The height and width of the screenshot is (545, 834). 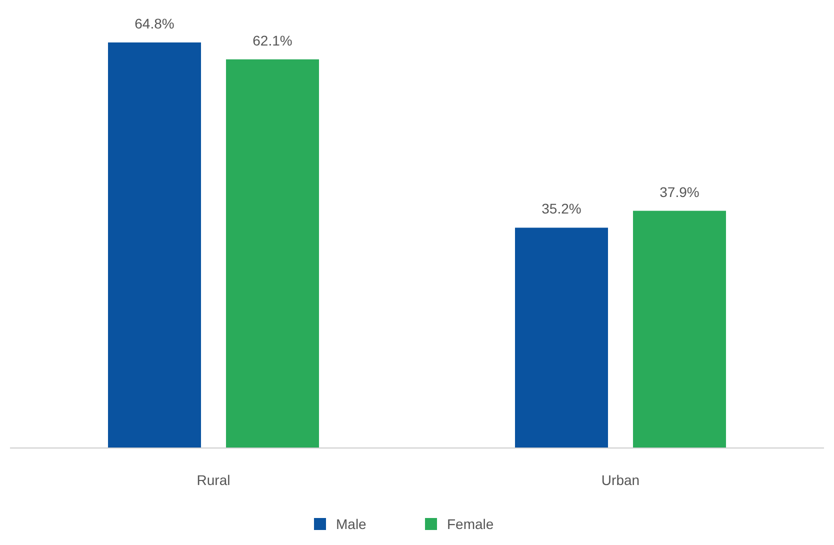 I want to click on x-tick-label: Urban, so click(x=620, y=480).